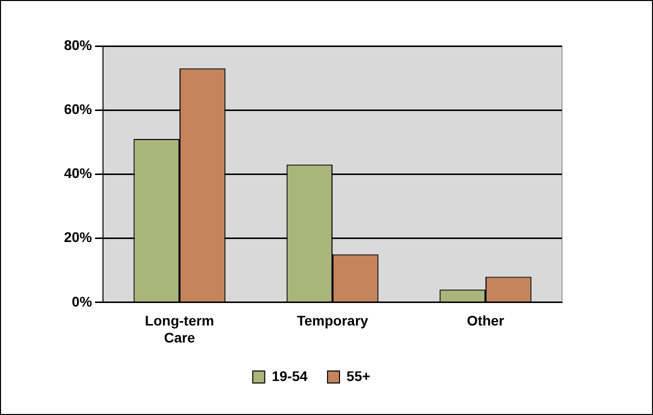 The height and width of the screenshot is (415, 653). I want to click on x-tick-label: Other, so click(485, 320).